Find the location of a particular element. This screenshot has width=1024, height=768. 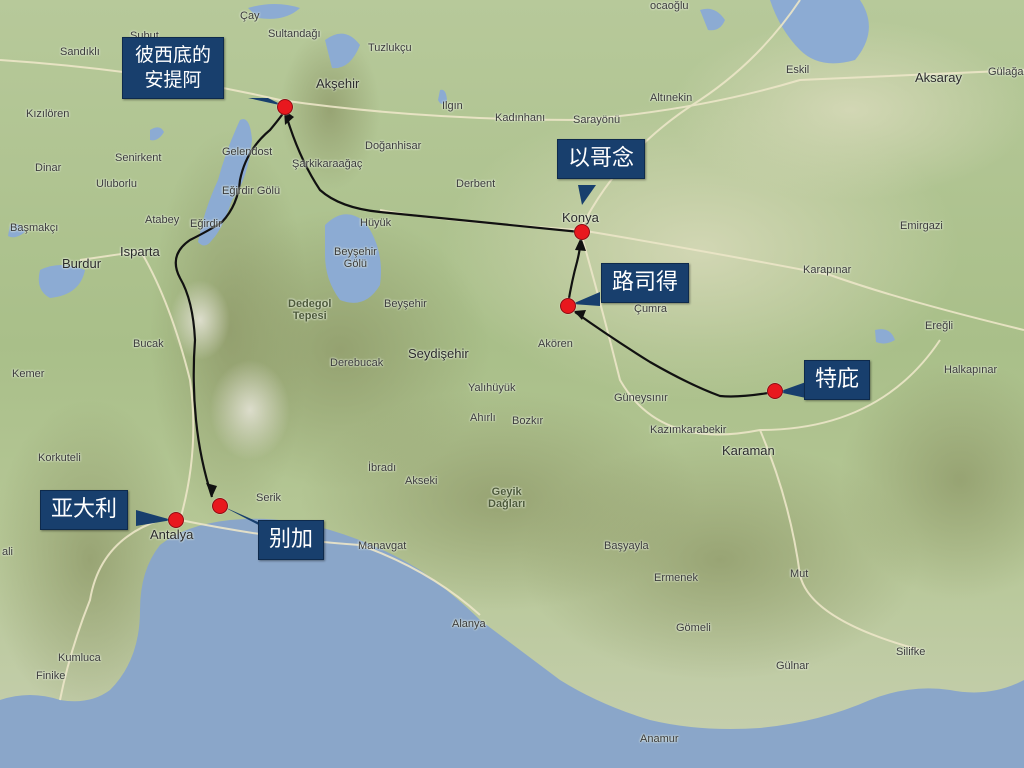

place-finike: Finike is located at coordinates (51, 676).